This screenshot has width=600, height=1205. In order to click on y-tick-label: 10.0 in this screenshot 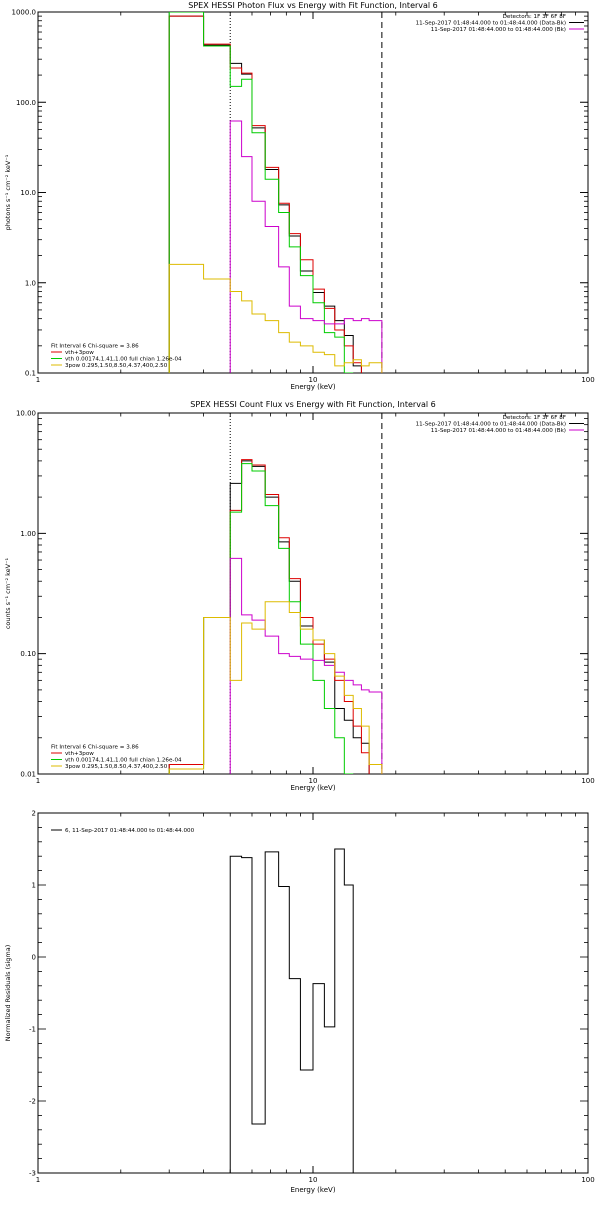, I will do `click(28, 193)`.